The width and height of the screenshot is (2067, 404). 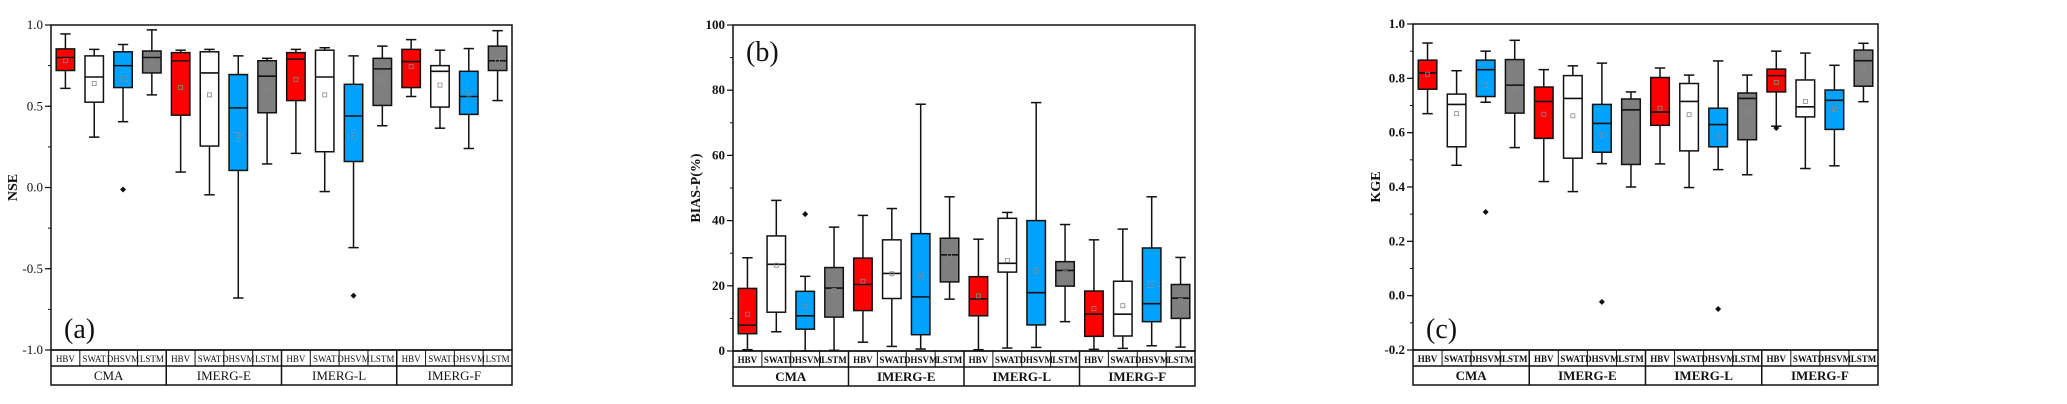 What do you see at coordinates (805, 281) in the screenshot?
I see `box-cma-dhsvm` at bounding box center [805, 281].